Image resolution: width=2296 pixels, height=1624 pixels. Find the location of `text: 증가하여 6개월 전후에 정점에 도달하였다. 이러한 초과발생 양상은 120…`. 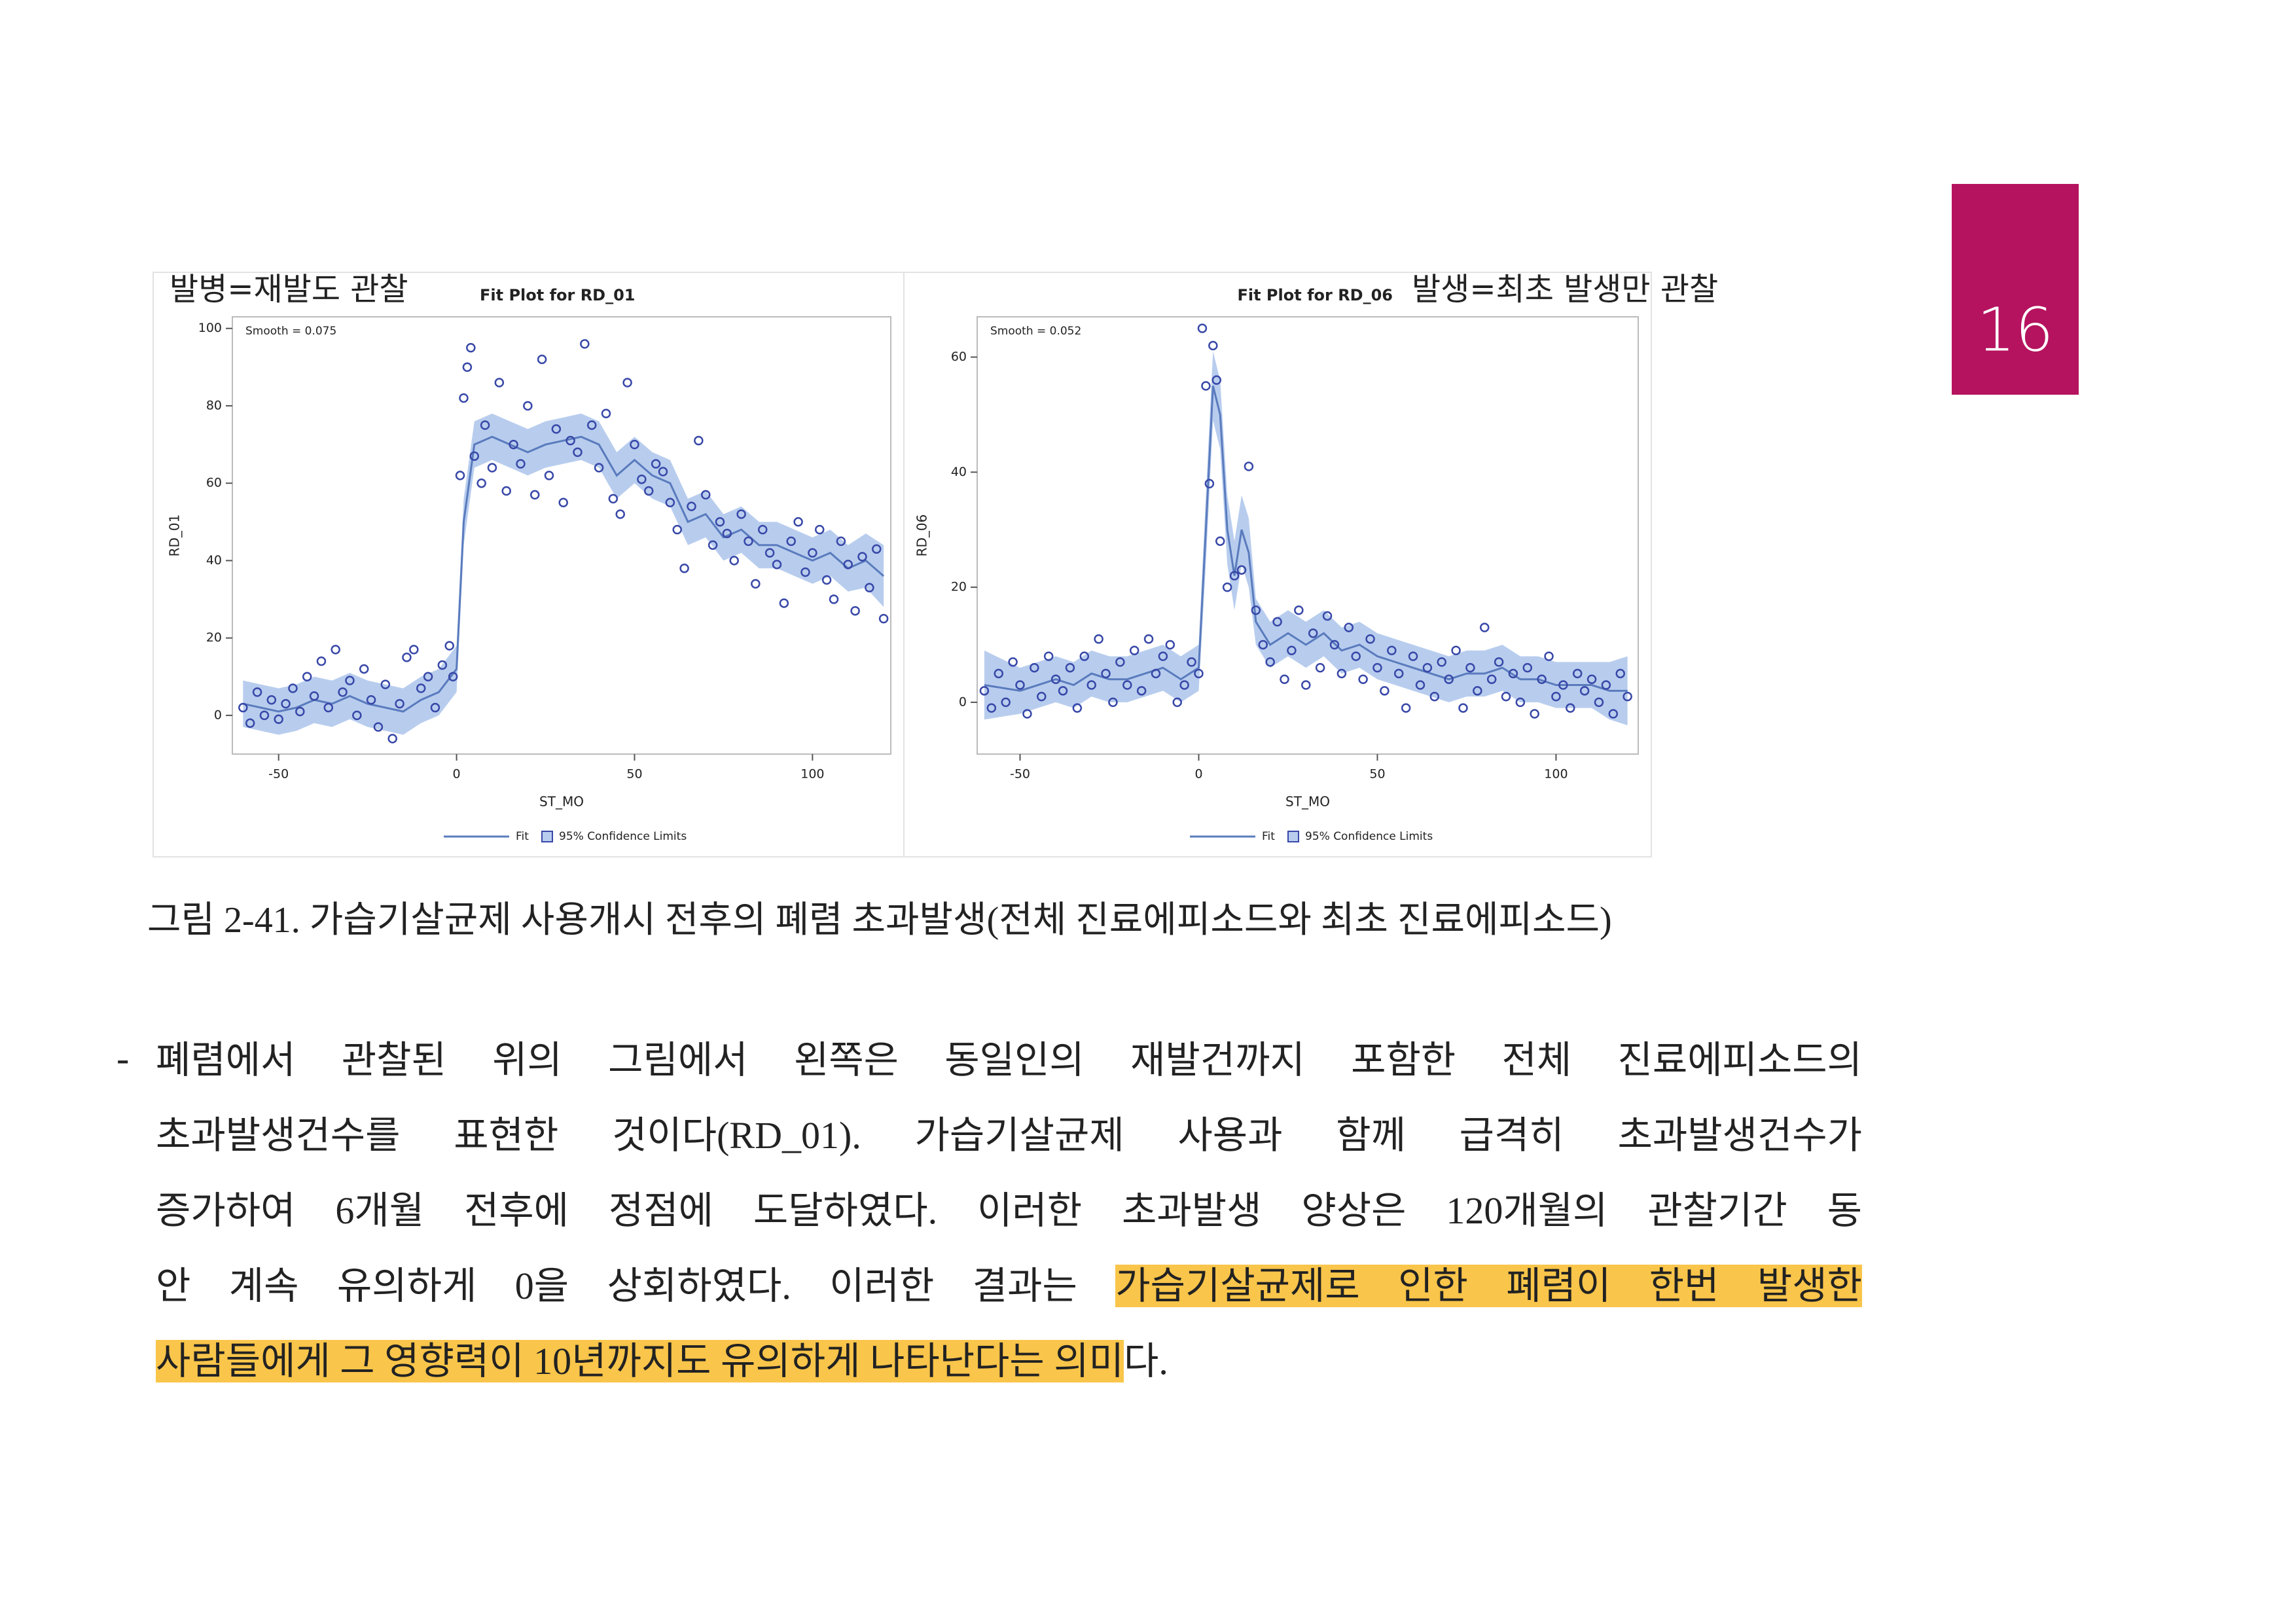

text: 증가하여 6개월 전후에 정점에 도달하였다. 이러한 초과발생 양상은 120… is located at coordinates (1009, 1210).